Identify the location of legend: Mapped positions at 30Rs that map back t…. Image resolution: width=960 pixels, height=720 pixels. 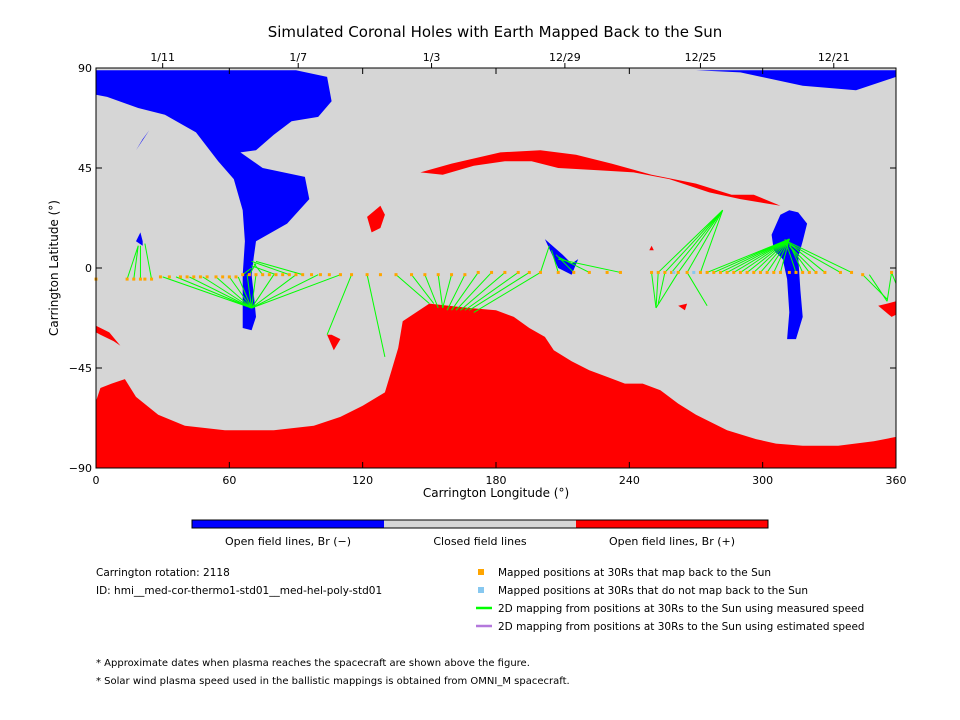
(670, 600).